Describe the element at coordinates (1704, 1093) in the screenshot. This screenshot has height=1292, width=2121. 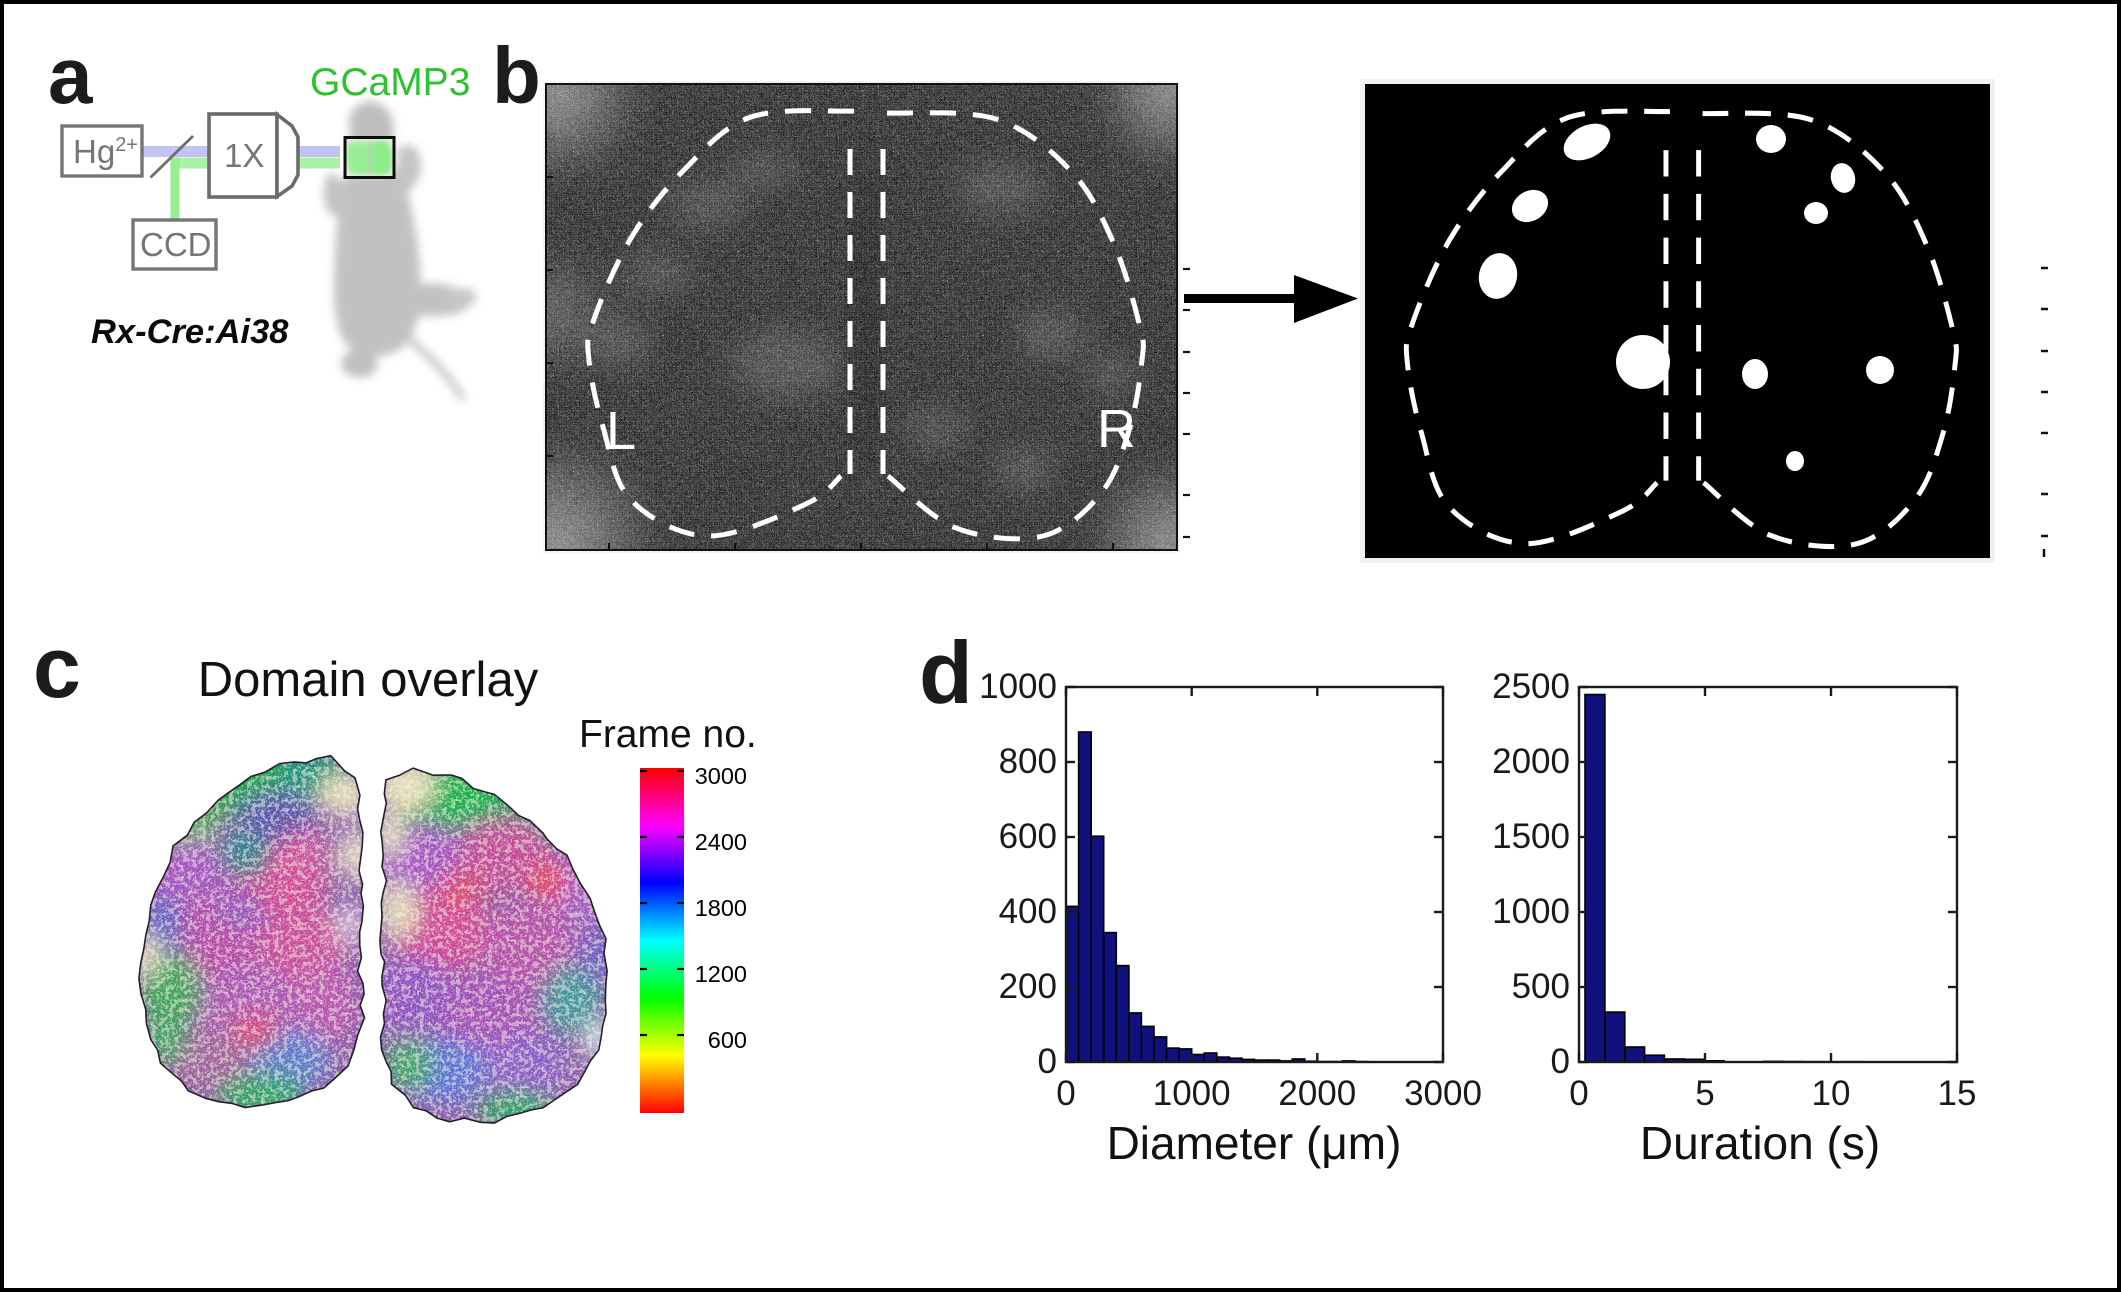
I see `svg-text: 5` at that location.